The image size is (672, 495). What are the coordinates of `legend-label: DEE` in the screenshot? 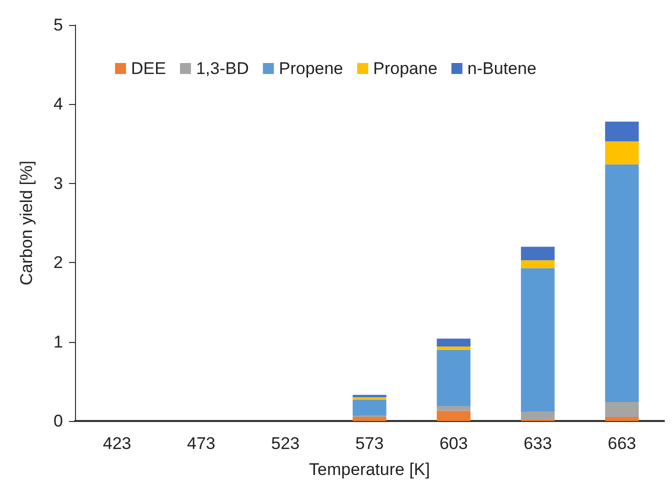 It's located at (148, 68).